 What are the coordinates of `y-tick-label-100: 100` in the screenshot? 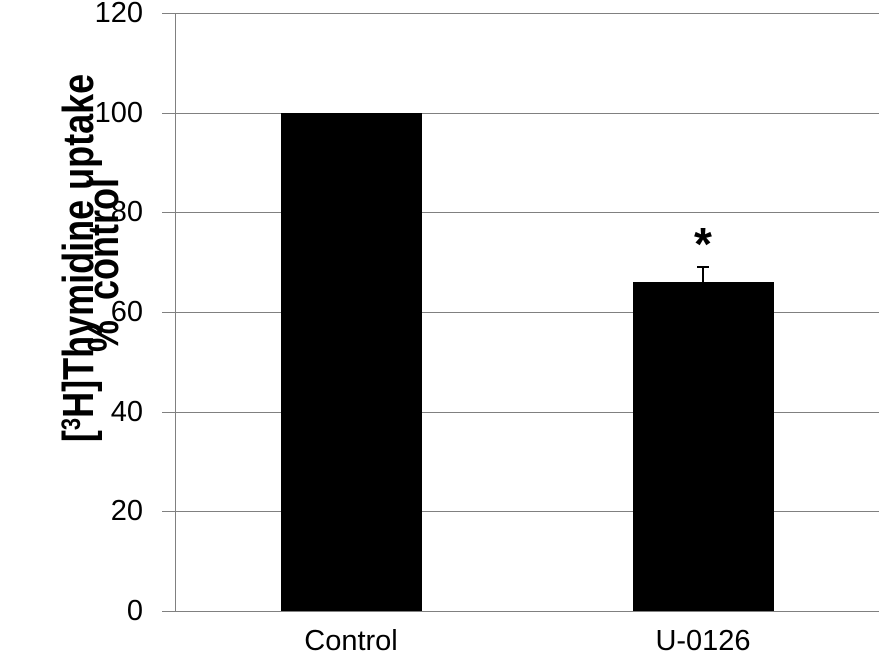 It's located at (118, 113).